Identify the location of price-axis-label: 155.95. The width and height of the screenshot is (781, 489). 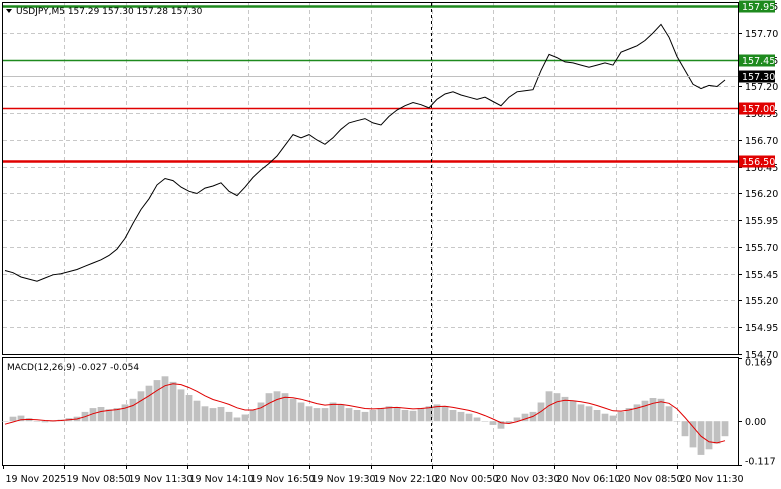
(761, 221).